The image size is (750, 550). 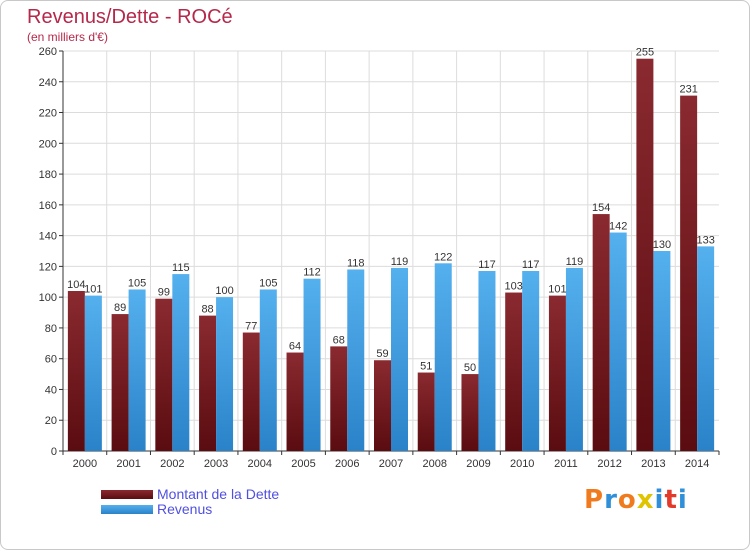 What do you see at coordinates (48, 237) in the screenshot?
I see `y-tick-label: 140` at bounding box center [48, 237].